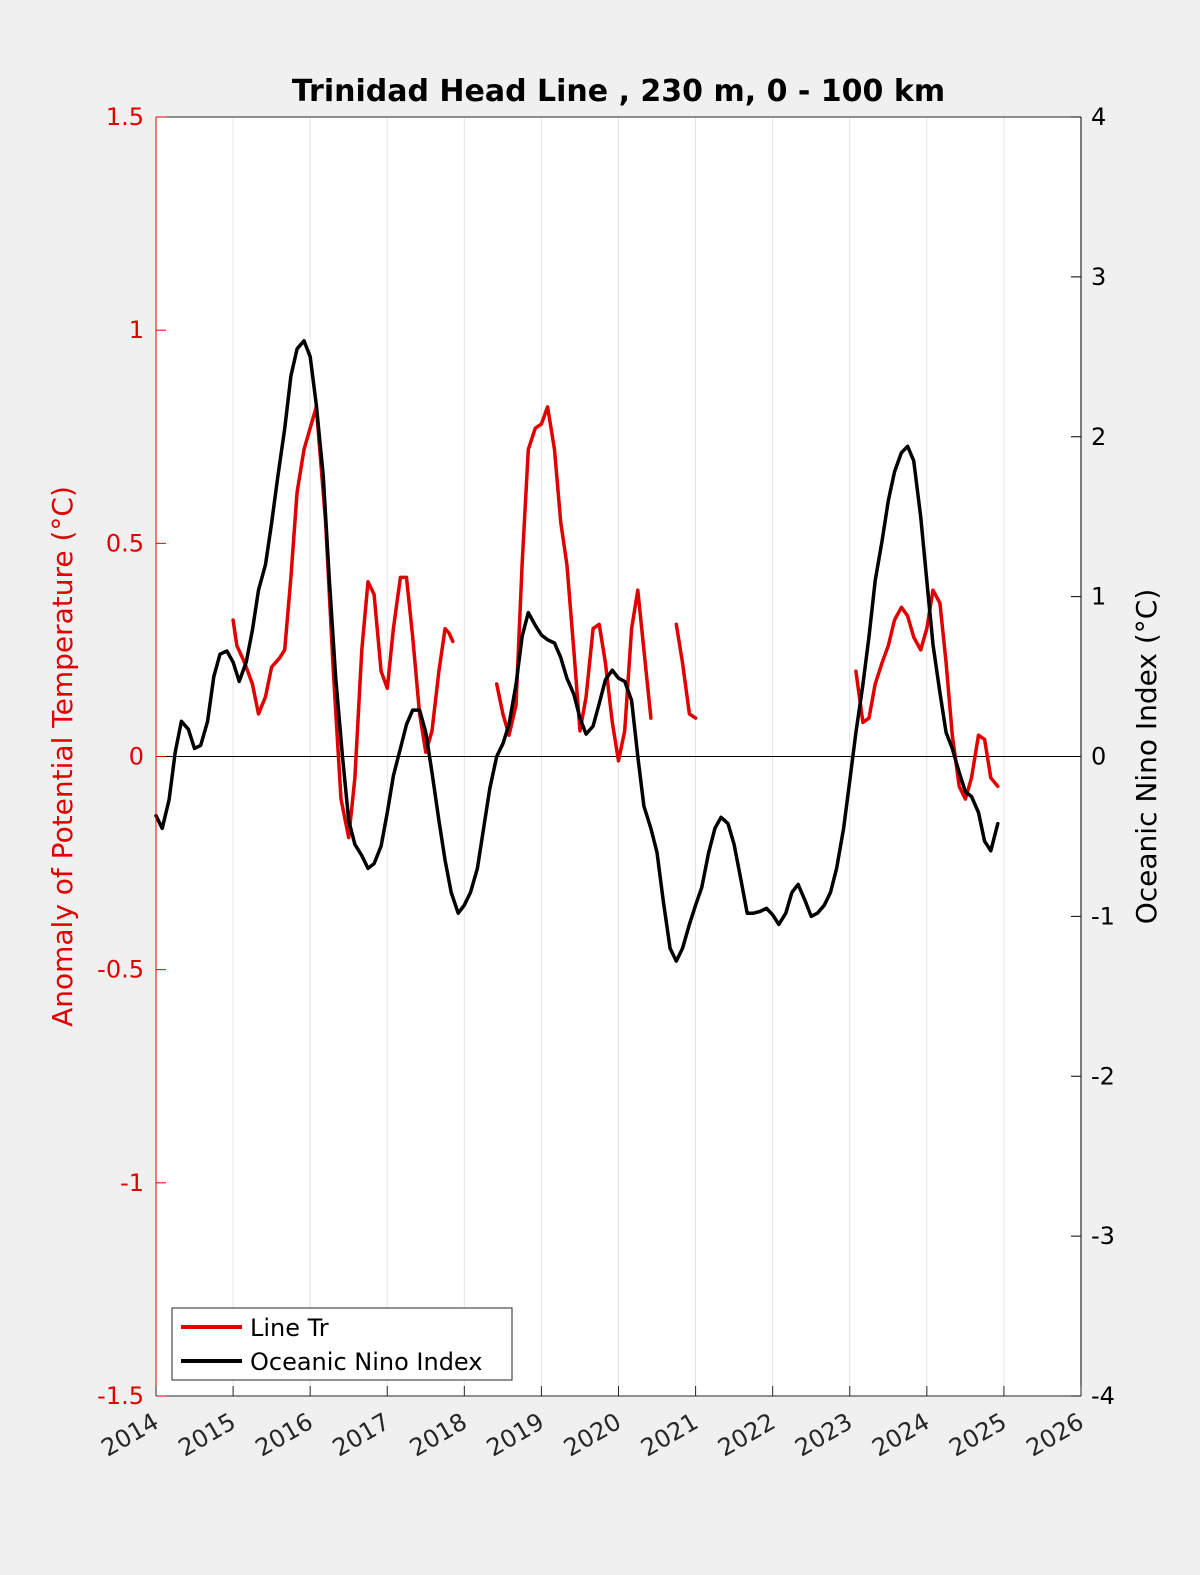 Image resolution: width=1200 pixels, height=1575 pixels. Describe the element at coordinates (1103, 1236) in the screenshot. I see `y-tick-right-label: -3` at that location.